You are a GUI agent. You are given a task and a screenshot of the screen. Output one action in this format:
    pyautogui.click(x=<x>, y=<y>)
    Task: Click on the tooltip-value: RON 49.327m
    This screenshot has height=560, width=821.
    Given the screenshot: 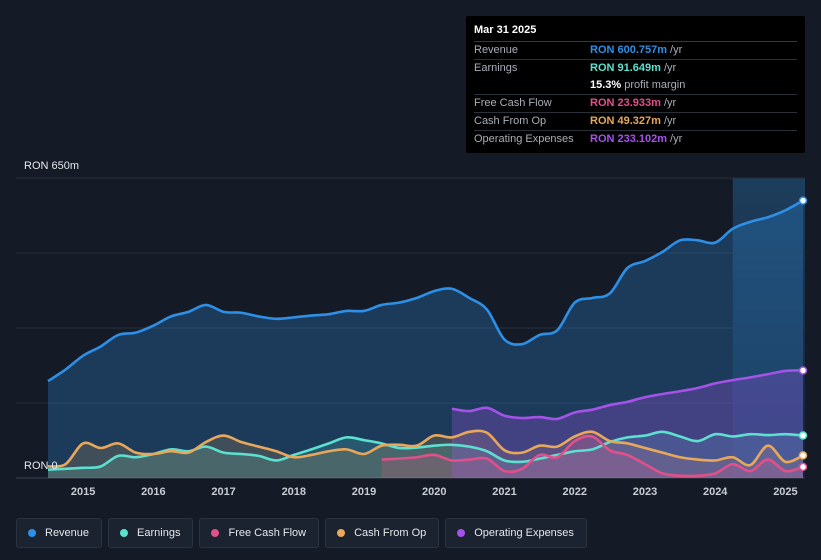 What is the action you would take?
    pyautogui.click(x=625, y=121)
    